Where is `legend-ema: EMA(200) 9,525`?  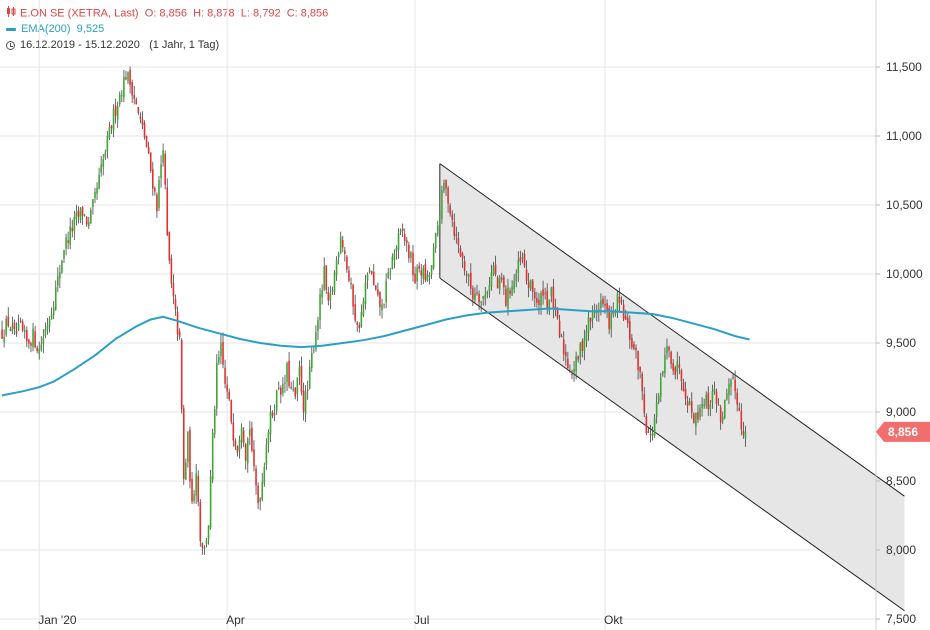
legend-ema: EMA(200) 9,525 is located at coordinates (55, 29).